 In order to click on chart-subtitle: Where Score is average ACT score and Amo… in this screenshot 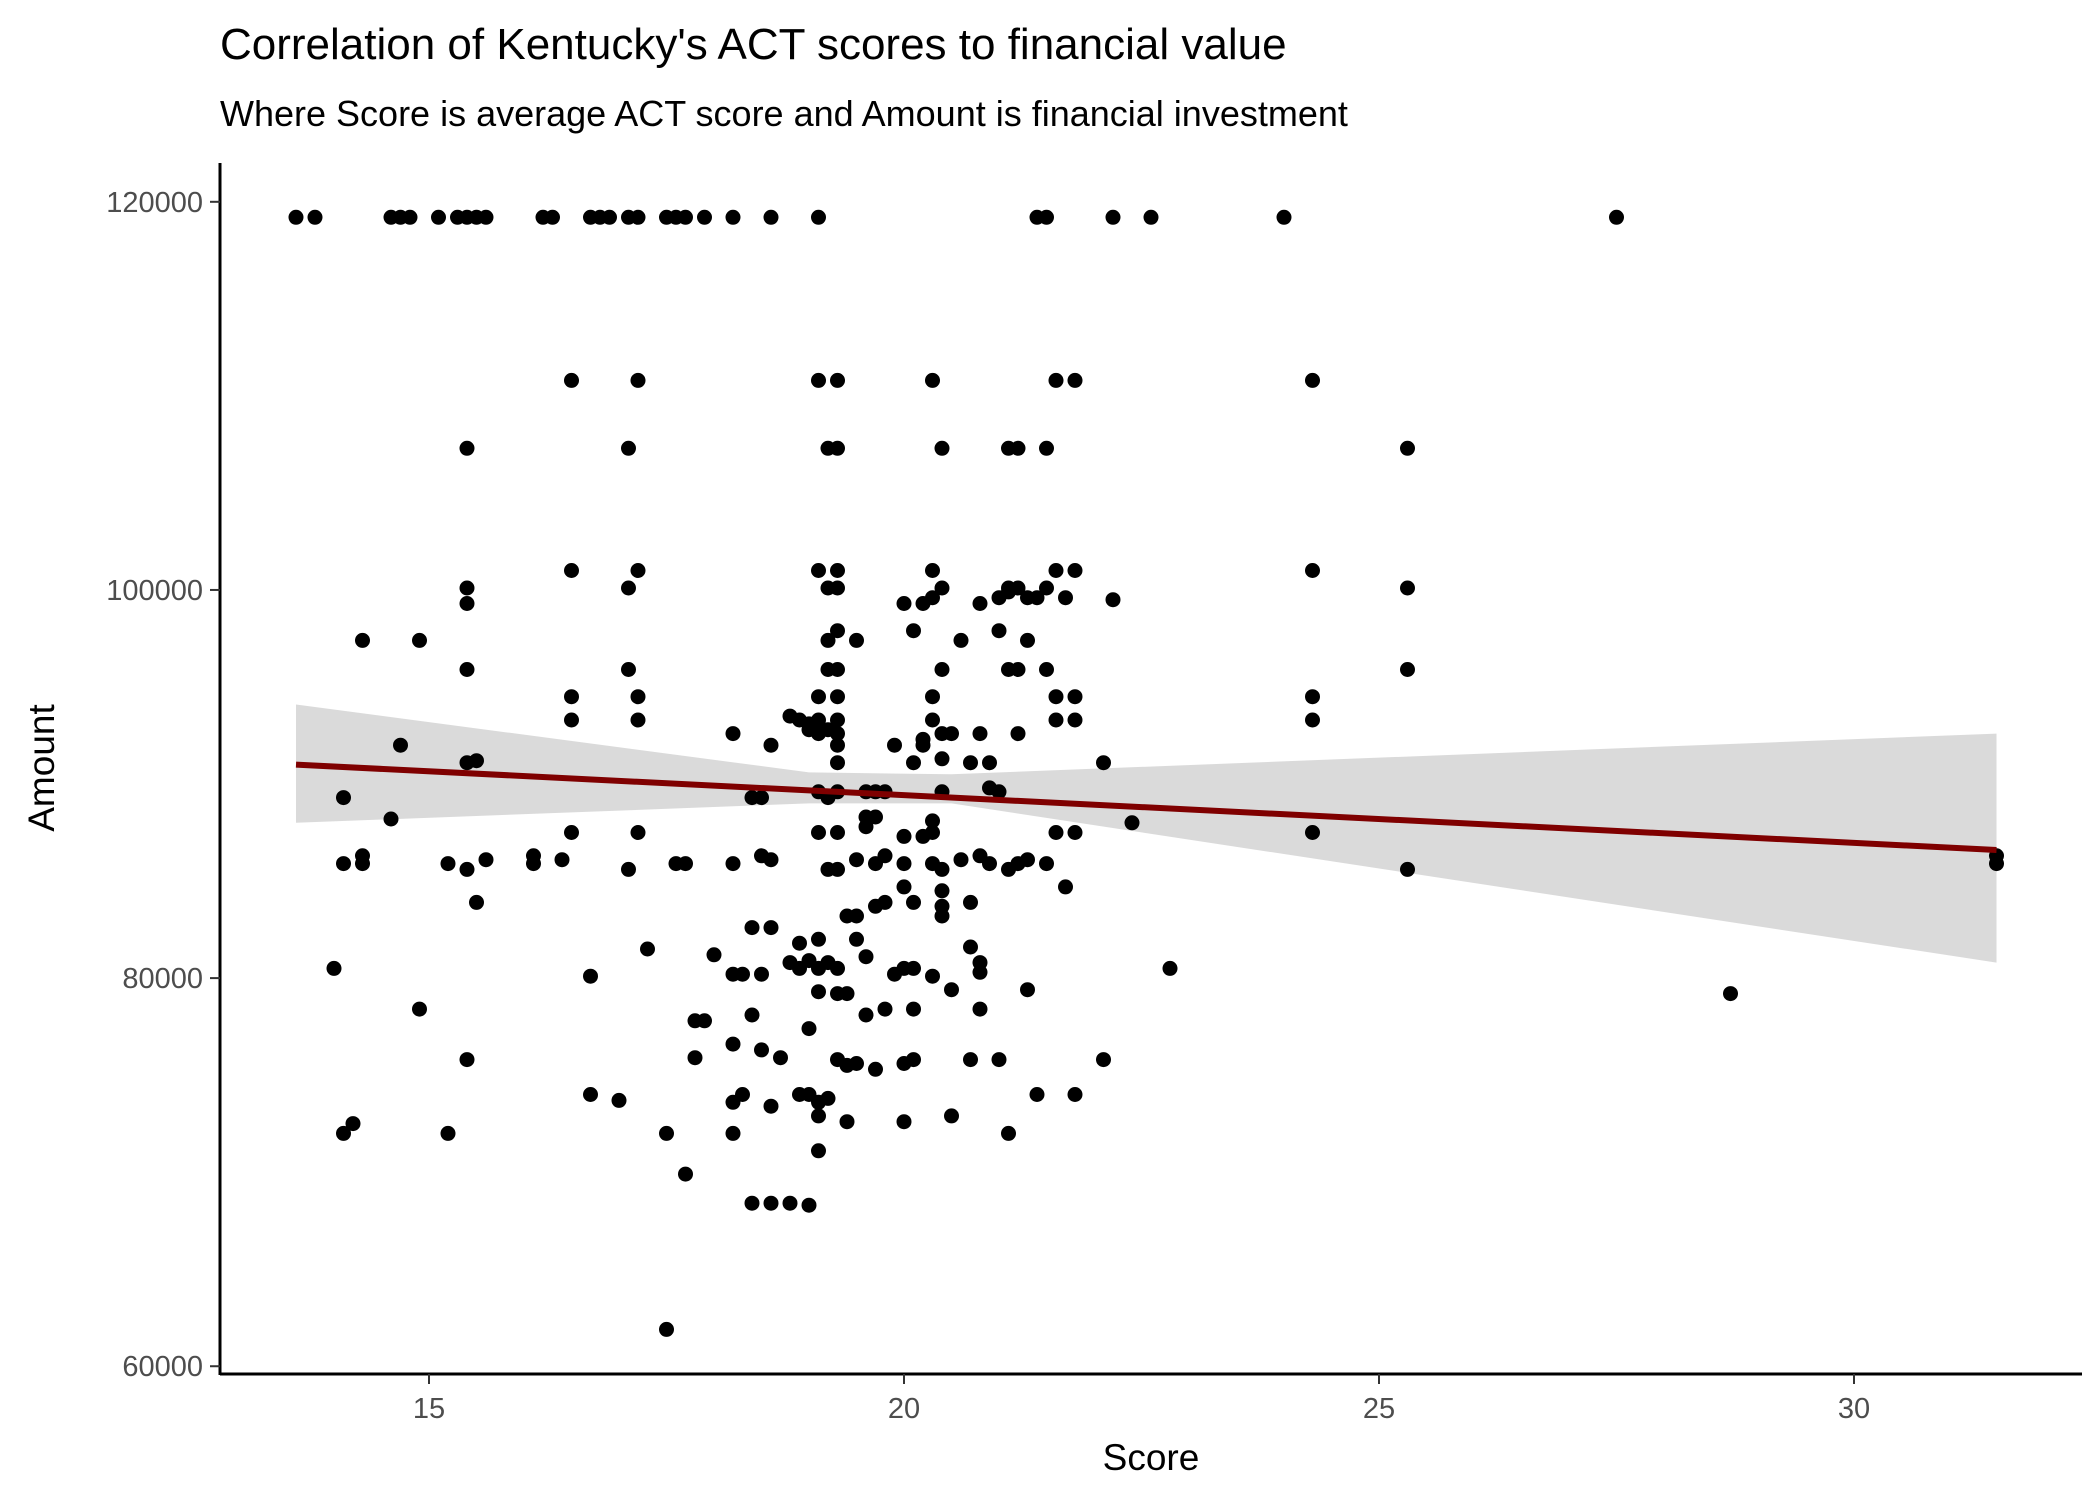, I will do `click(784, 113)`.